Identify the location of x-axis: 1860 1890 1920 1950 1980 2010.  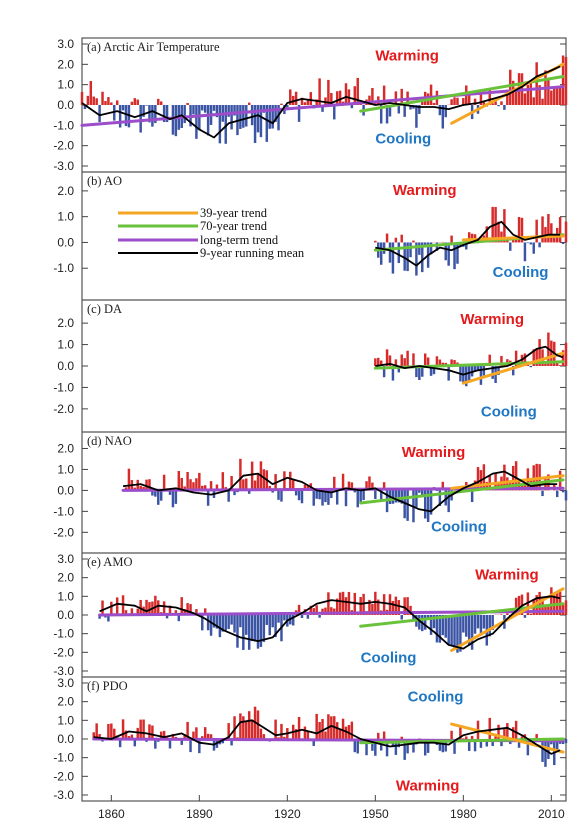
(331, 808).